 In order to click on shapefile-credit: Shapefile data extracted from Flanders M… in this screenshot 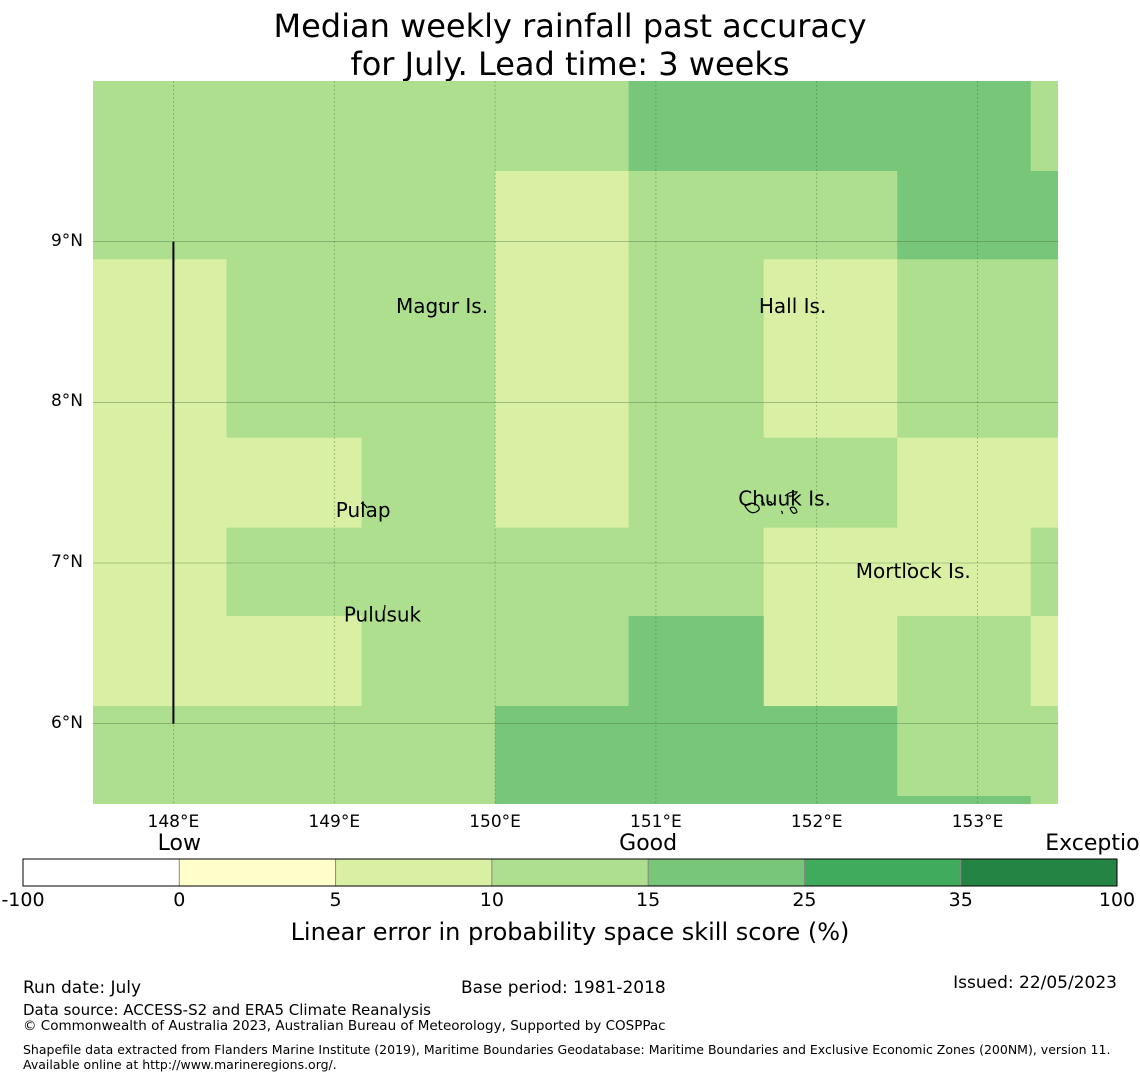, I will do `click(567, 1057)`.